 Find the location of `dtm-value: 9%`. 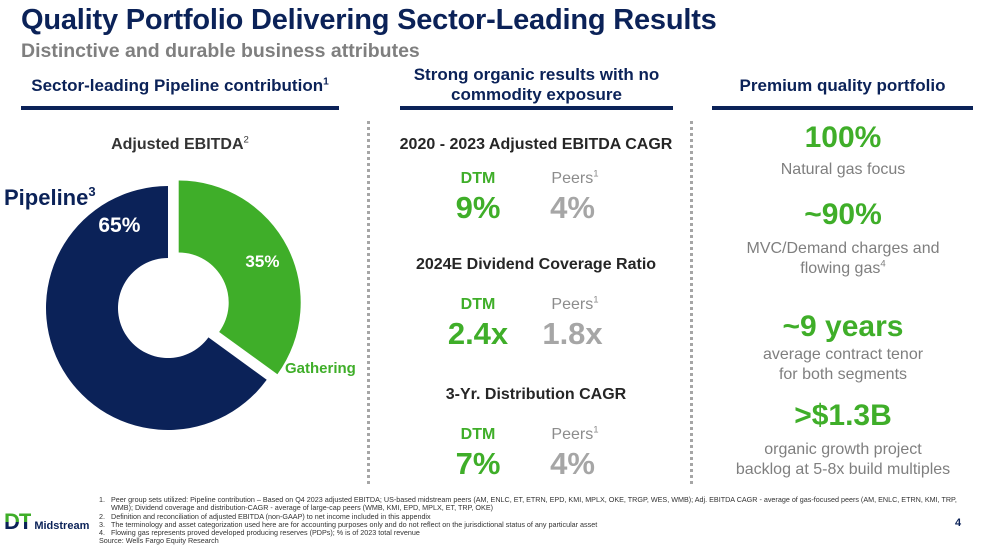

dtm-value: 9% is located at coordinates (478, 207).